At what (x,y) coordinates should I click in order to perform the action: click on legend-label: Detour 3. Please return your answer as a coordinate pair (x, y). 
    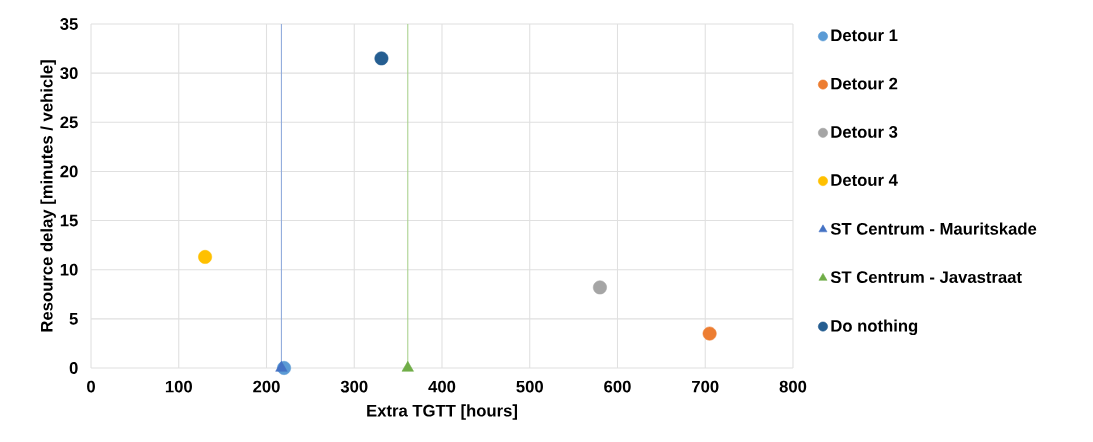
    Looking at the image, I should click on (864, 132).